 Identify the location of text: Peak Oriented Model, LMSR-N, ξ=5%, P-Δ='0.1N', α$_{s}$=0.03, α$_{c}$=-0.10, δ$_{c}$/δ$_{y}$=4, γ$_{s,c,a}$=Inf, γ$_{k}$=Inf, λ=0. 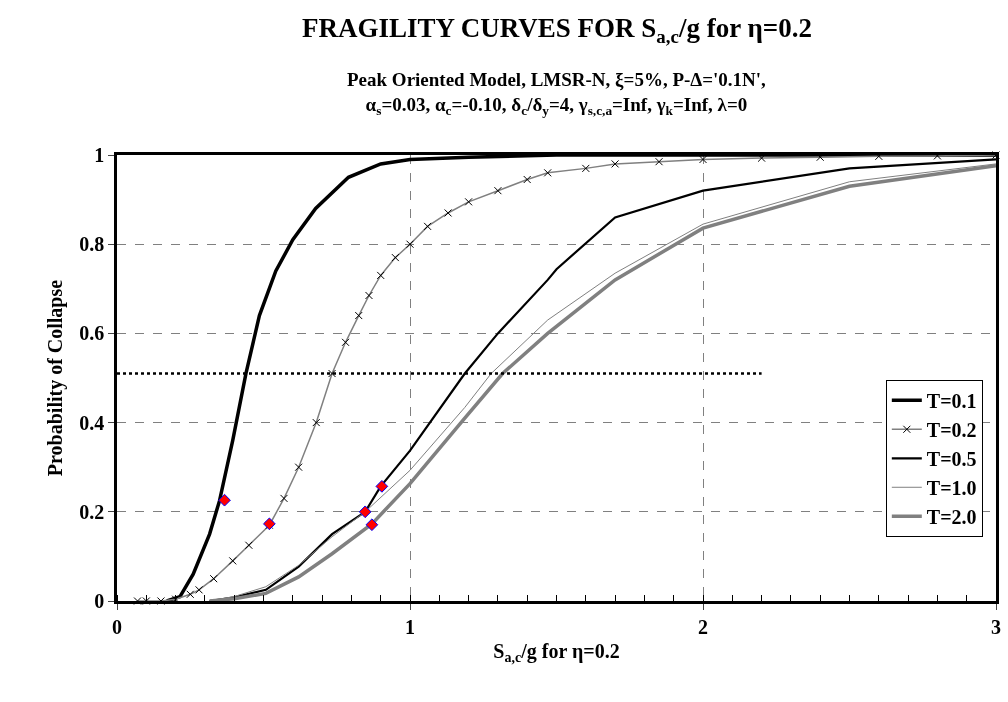
(556, 93).